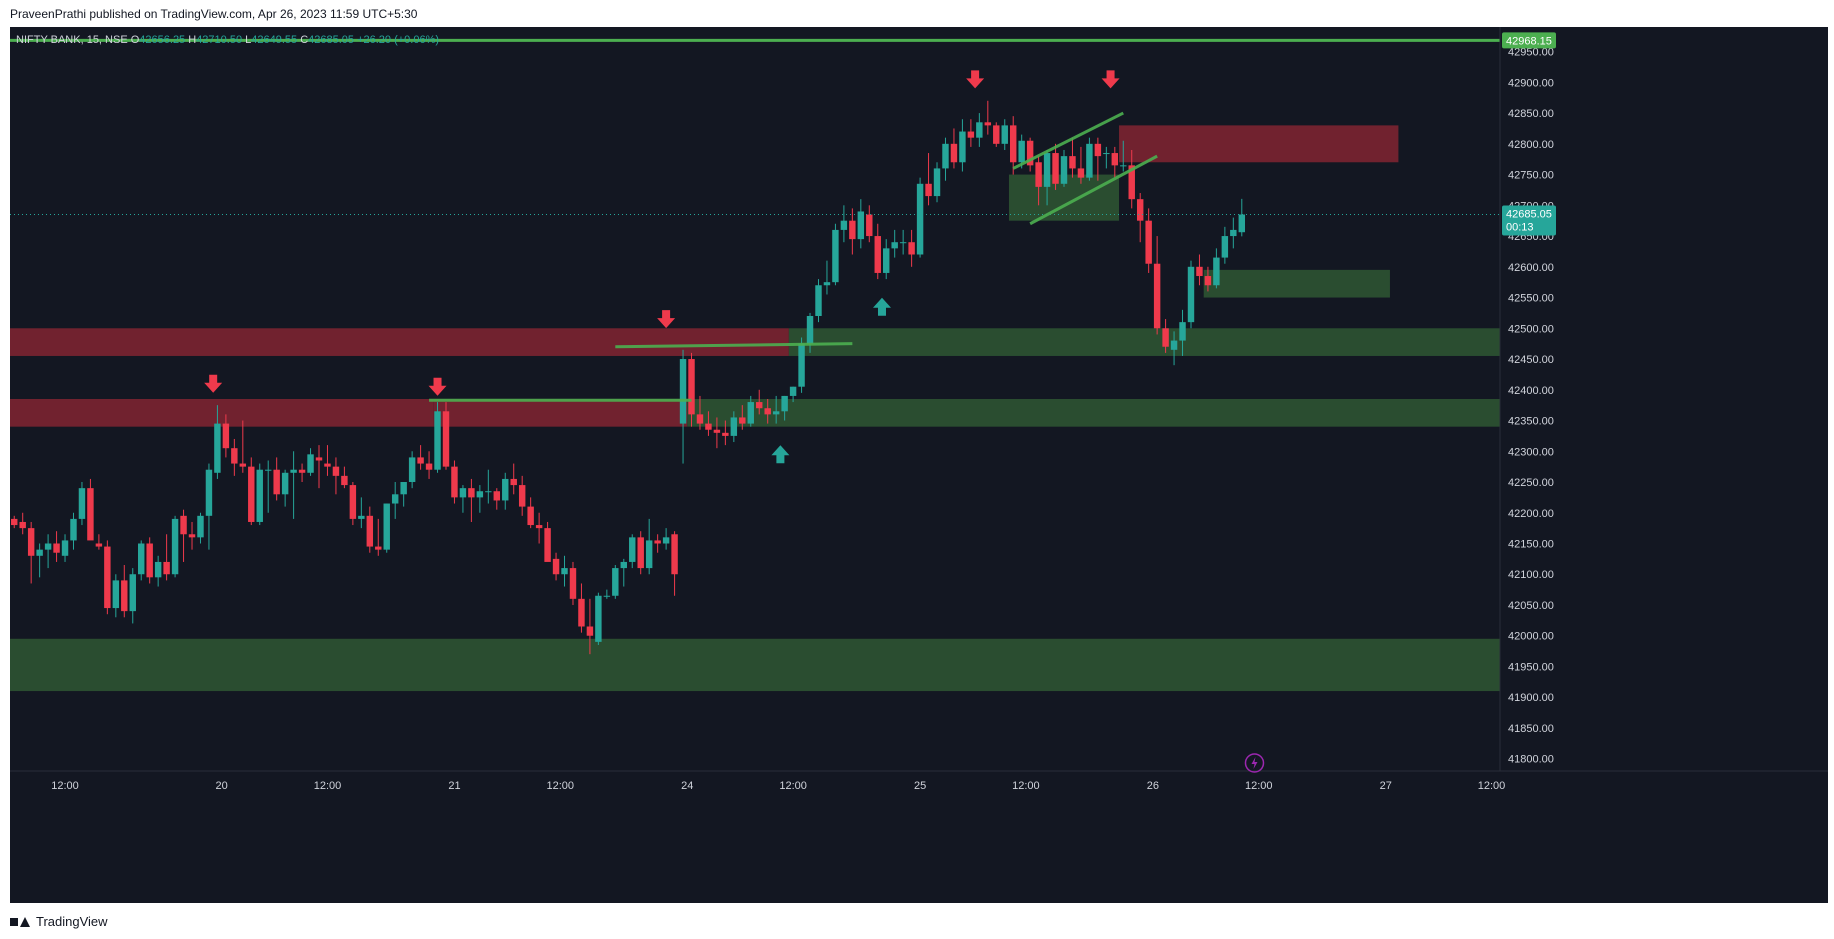  Describe the element at coordinates (1531, 145) in the screenshot. I see `y-tick-label: 42800.00` at that location.